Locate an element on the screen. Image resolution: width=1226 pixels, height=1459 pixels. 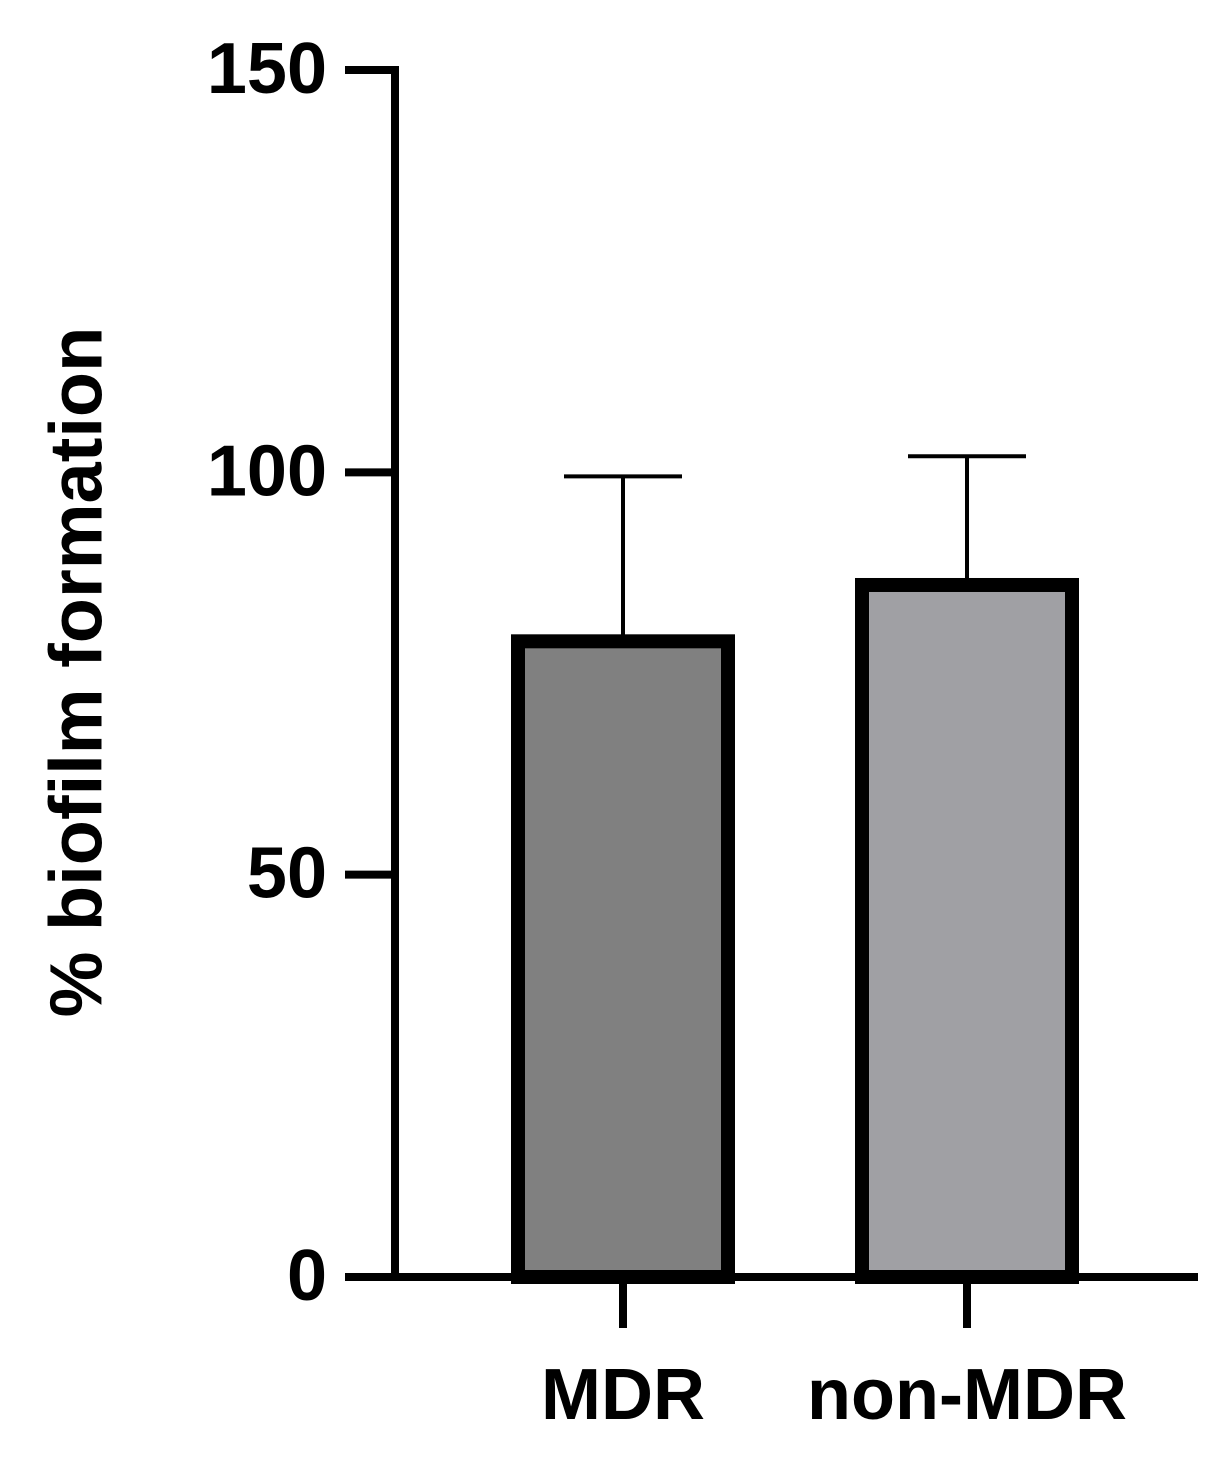
x-tick-label: non-MDR is located at coordinates (967, 1395).